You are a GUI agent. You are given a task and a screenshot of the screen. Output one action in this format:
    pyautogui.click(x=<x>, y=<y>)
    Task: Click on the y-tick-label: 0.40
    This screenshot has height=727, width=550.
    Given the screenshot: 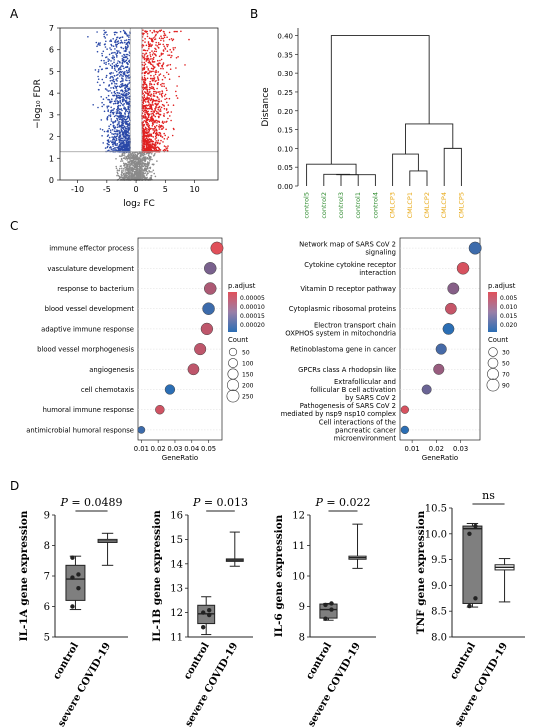 What is the action you would take?
    pyautogui.click(x=285, y=37)
    